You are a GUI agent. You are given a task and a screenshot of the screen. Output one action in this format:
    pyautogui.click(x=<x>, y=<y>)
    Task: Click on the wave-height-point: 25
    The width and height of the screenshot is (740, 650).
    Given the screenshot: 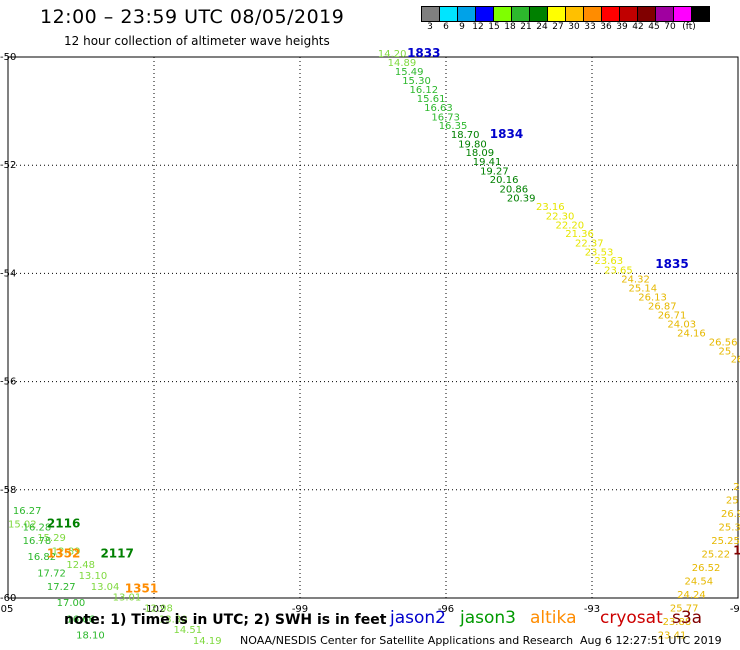 What is the action you would take?
    pyautogui.click(x=732, y=500)
    